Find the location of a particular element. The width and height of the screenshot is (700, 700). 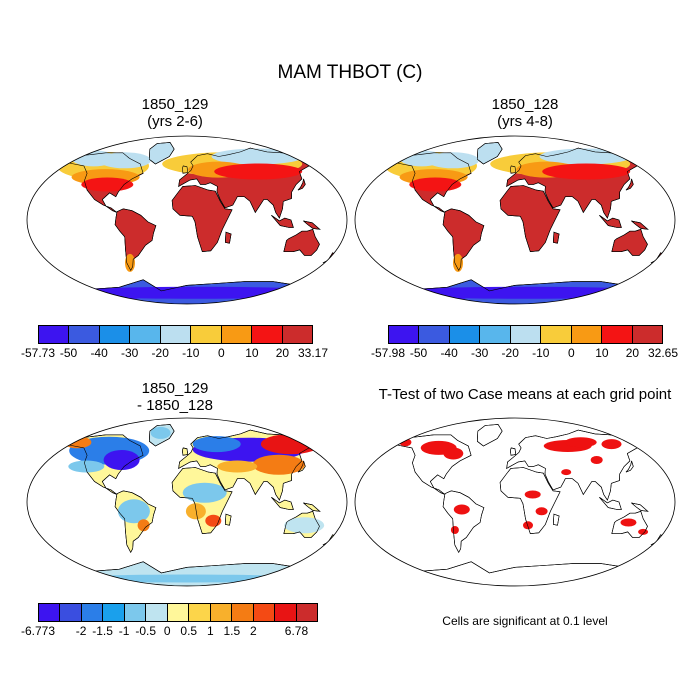

colorbar-case2-label-5: -10 is located at coordinates (541, 353).